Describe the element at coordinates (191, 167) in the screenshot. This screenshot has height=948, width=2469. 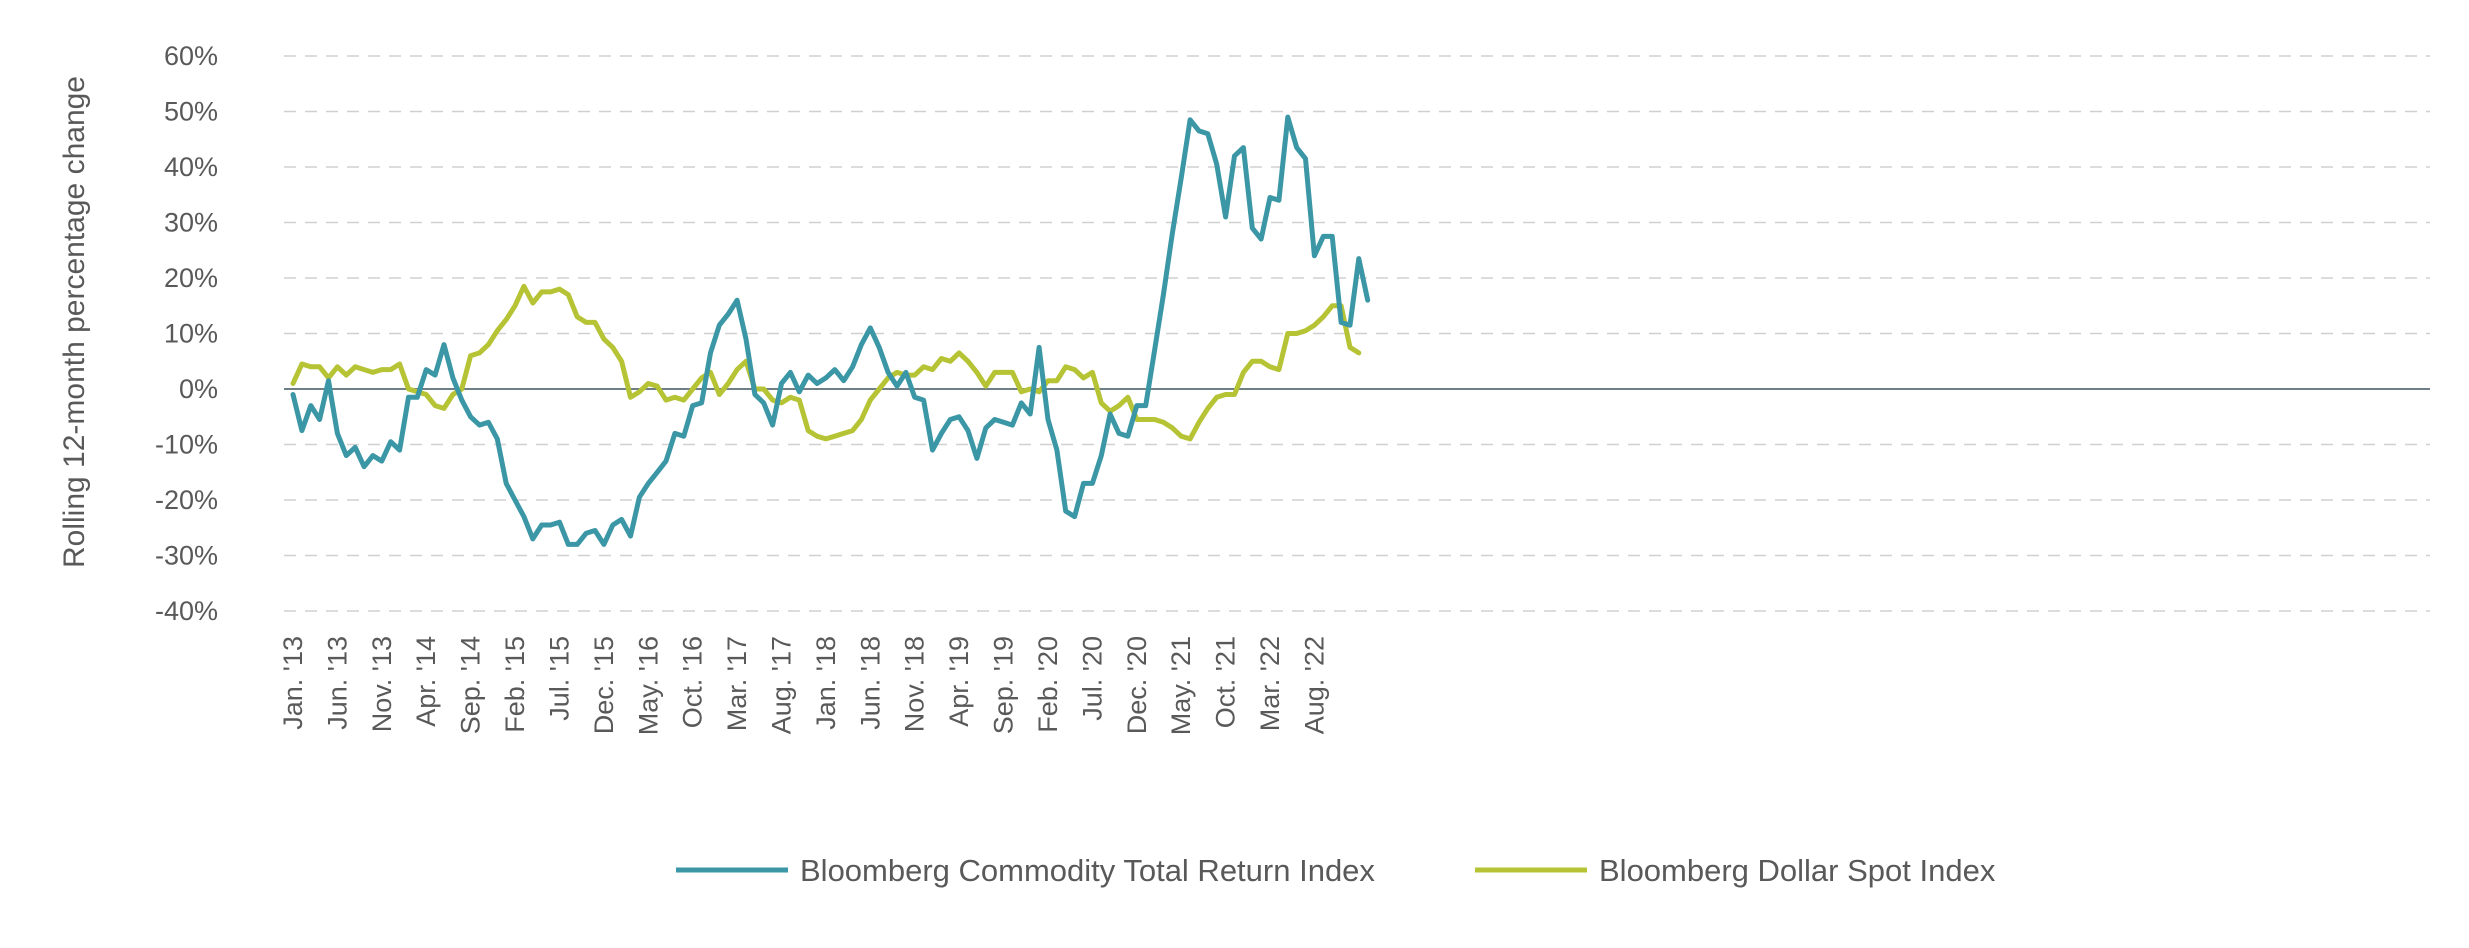
I see `y-tick-label: 40%` at that location.